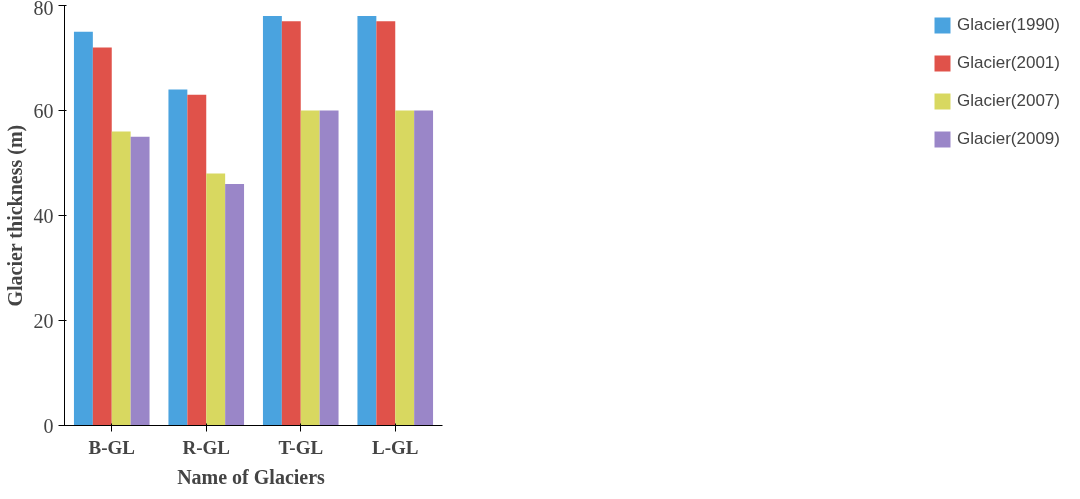 The height and width of the screenshot is (499, 1080). What do you see at coordinates (48, 425) in the screenshot?
I see `y-tick-label: 0` at bounding box center [48, 425].